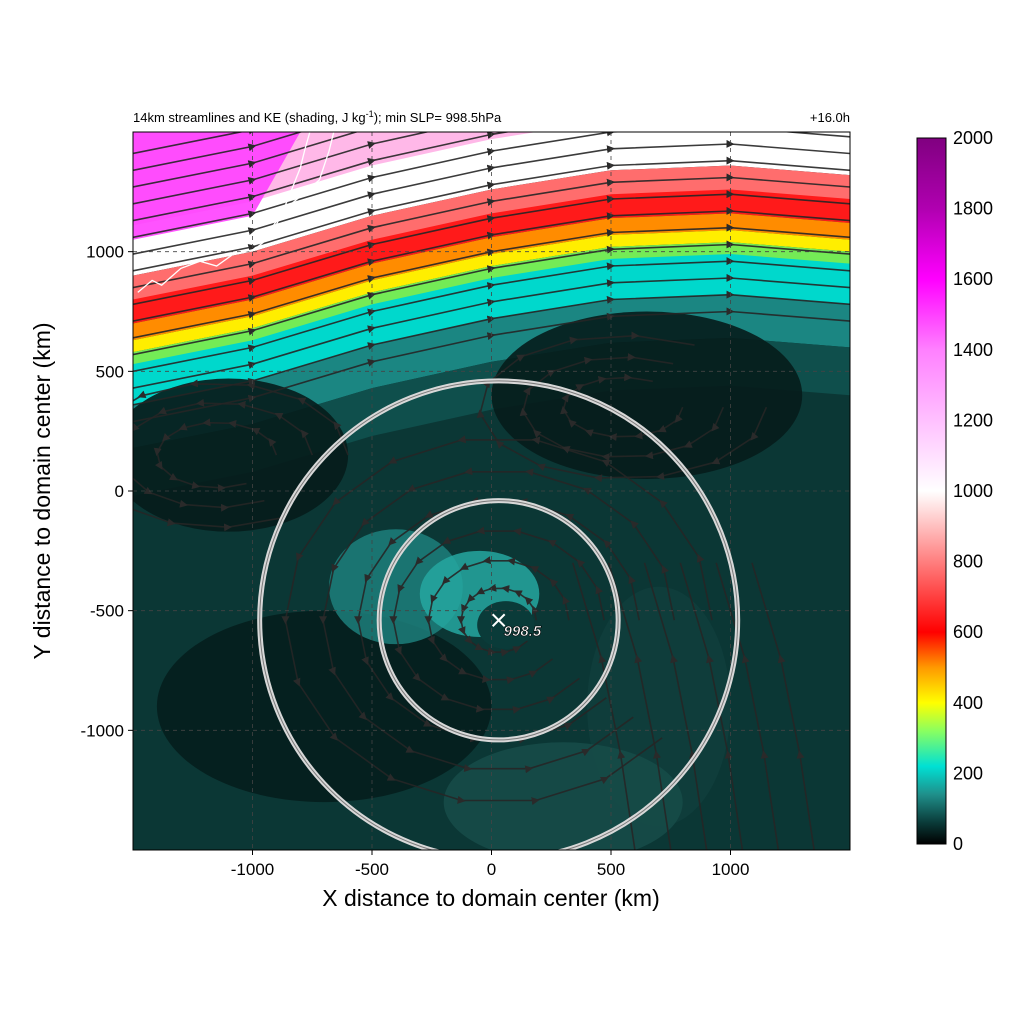 This screenshot has width=1024, height=1024. What do you see at coordinates (968, 703) in the screenshot?
I see `colorbar-tick-label: 400` at bounding box center [968, 703].